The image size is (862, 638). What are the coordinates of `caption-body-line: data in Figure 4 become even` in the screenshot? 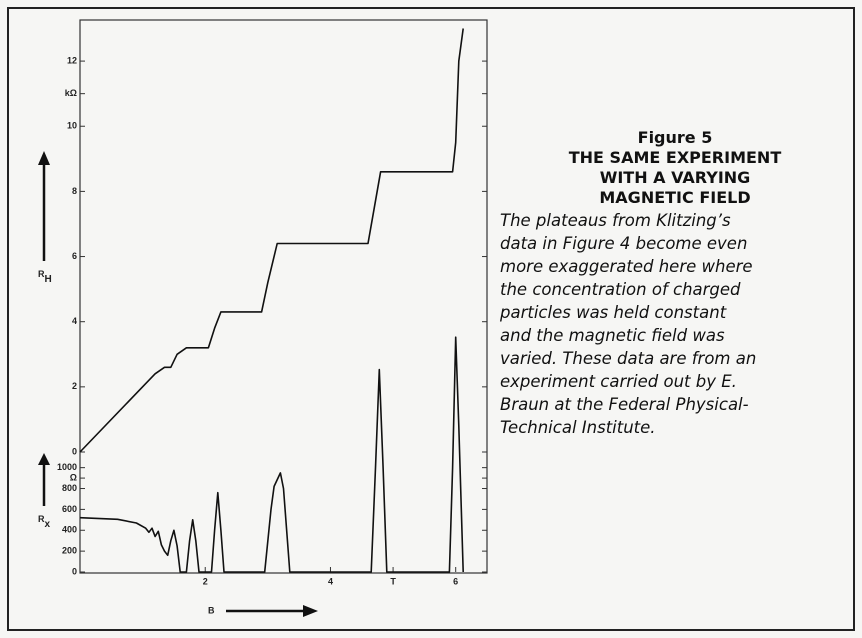 It's located at (624, 243).